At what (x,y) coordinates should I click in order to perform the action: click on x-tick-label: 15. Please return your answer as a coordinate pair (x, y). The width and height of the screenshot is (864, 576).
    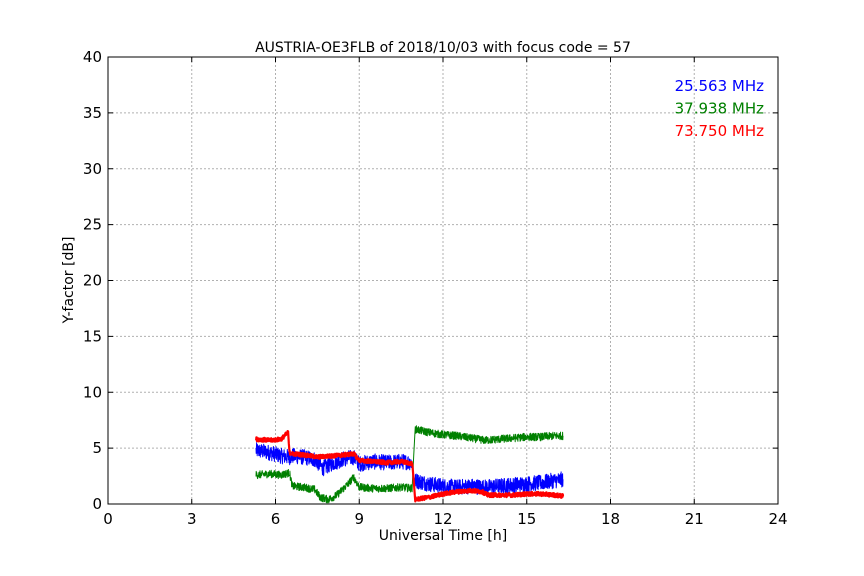
    Looking at the image, I should click on (526, 519).